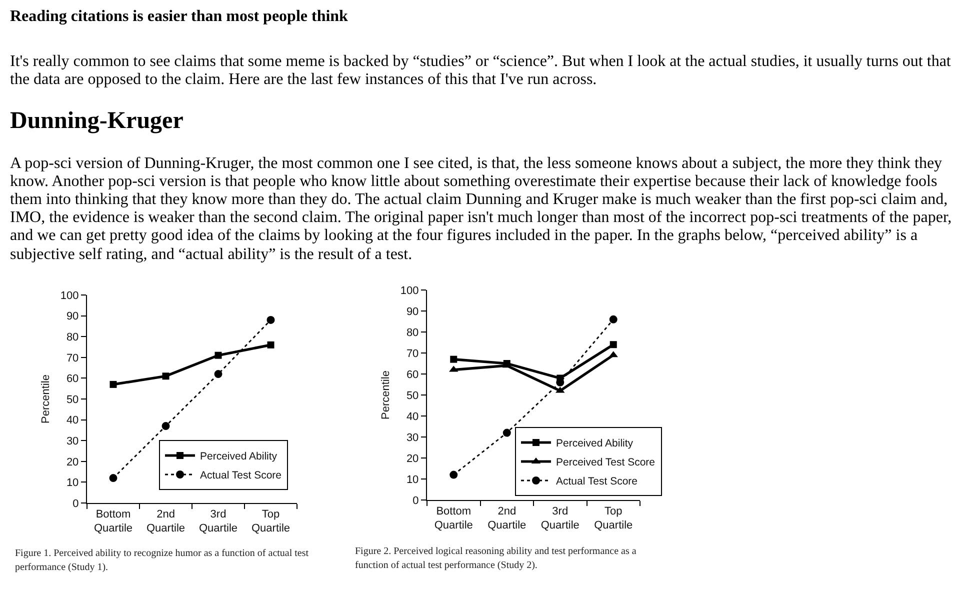 This screenshot has width=960, height=600. Describe the element at coordinates (97, 121) in the screenshot. I see `text: Dunning-Kruger` at that location.